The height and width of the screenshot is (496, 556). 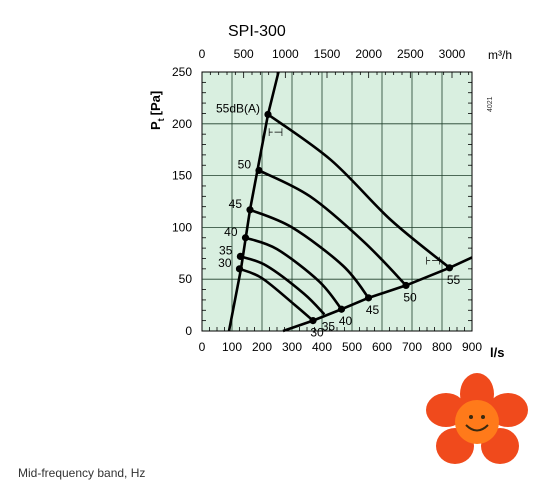 I want to click on y-axis-label-sub: t, so click(x=161, y=119).